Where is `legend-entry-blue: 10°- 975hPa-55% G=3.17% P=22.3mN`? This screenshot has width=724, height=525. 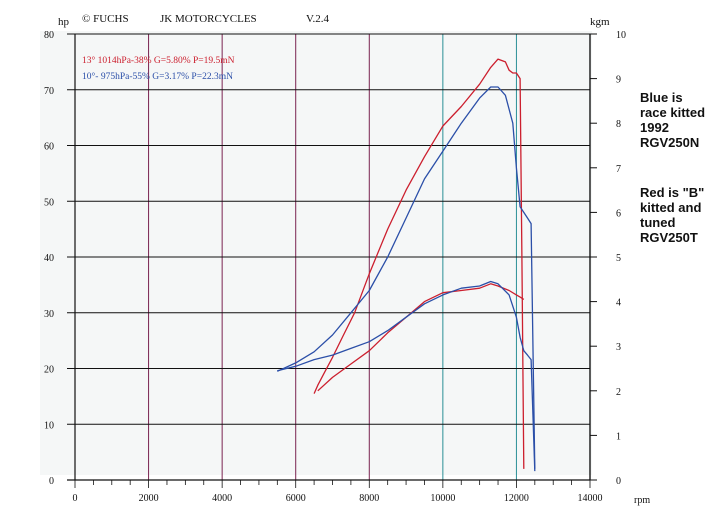
legend-entry-blue: 10°- 975hPa-55% G=3.17% P=22.3mN is located at coordinates (157, 76).